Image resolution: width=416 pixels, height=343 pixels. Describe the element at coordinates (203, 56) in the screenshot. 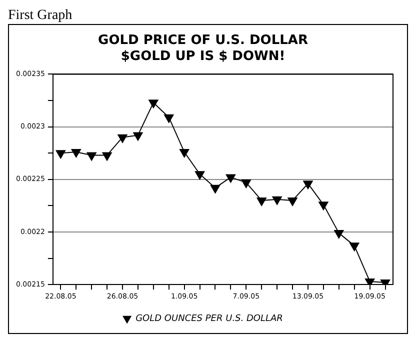

I see `text: $GOLD UP IS $ DOWN!` at that location.